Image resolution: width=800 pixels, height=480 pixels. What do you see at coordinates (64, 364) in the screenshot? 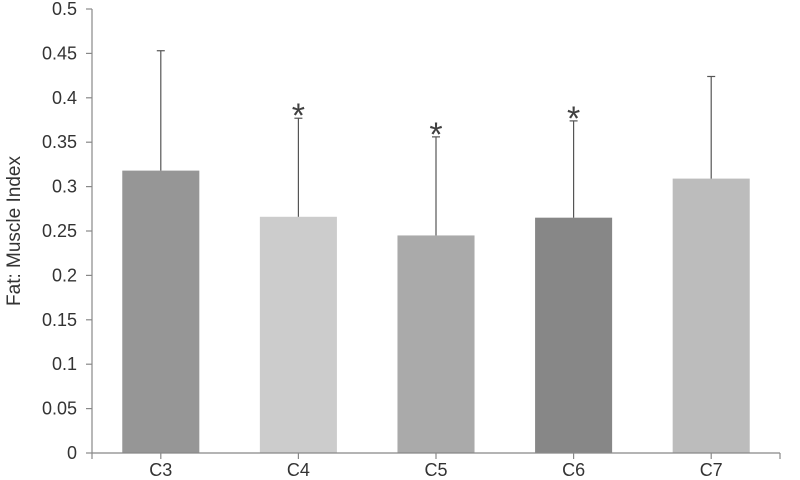
I see `y-tick-label: 0.1` at bounding box center [64, 364].